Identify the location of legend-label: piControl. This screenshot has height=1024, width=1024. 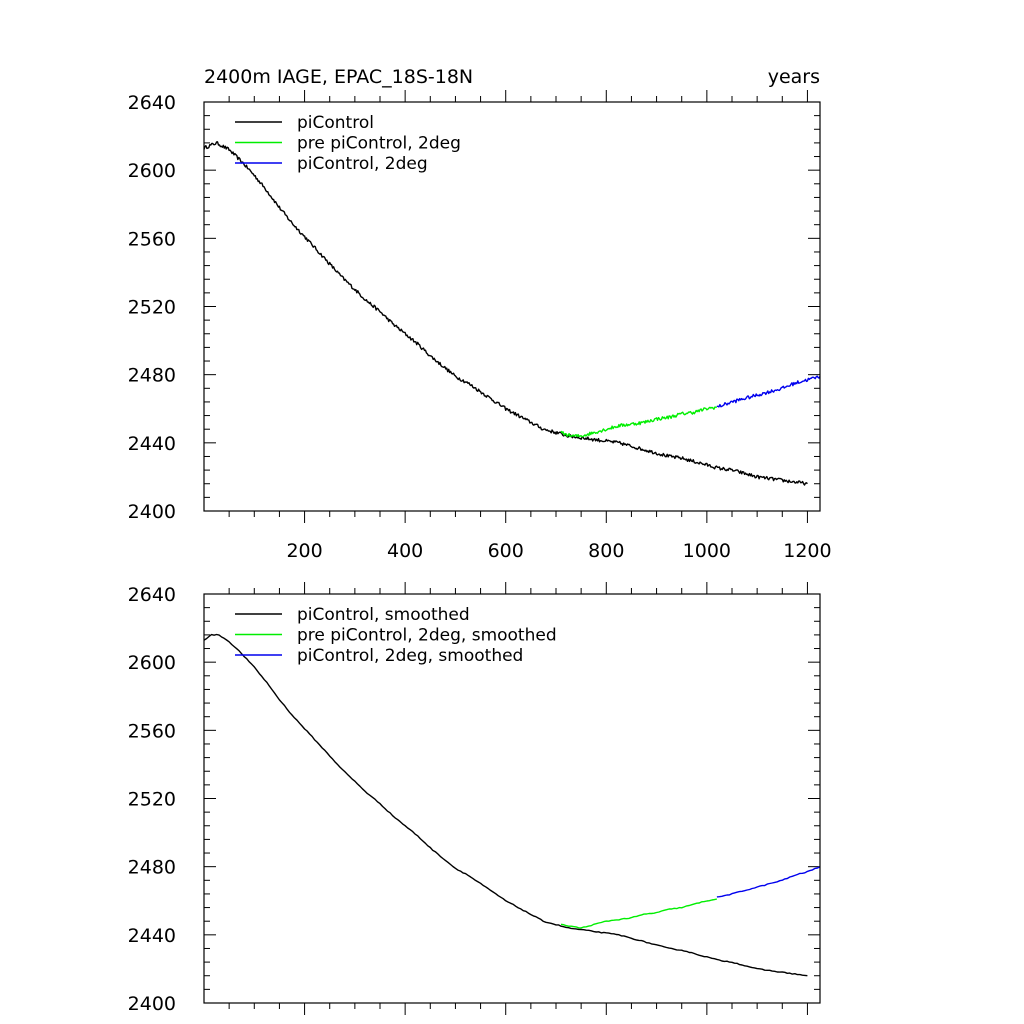
(335, 123).